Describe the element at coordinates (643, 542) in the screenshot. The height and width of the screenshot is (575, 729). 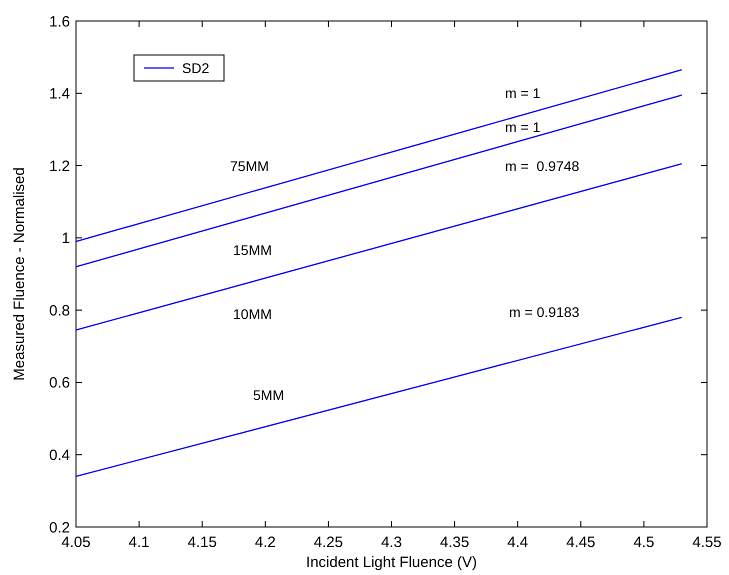
I see `x-tick-label: 4.5` at that location.